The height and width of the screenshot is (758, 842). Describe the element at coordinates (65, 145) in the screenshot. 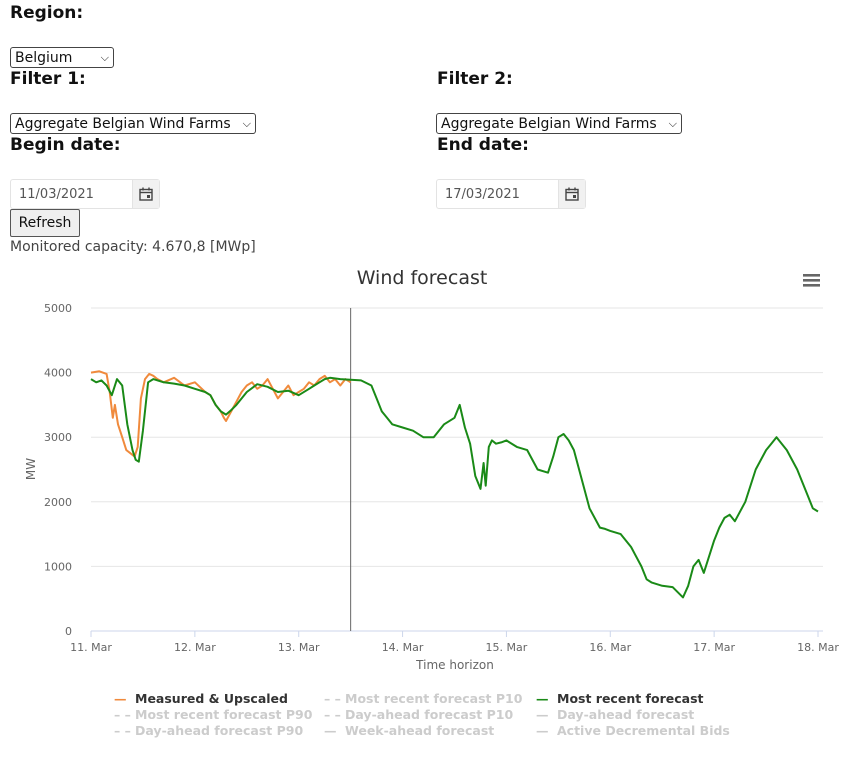

I see `begin-date-label: Begin date:` at that location.